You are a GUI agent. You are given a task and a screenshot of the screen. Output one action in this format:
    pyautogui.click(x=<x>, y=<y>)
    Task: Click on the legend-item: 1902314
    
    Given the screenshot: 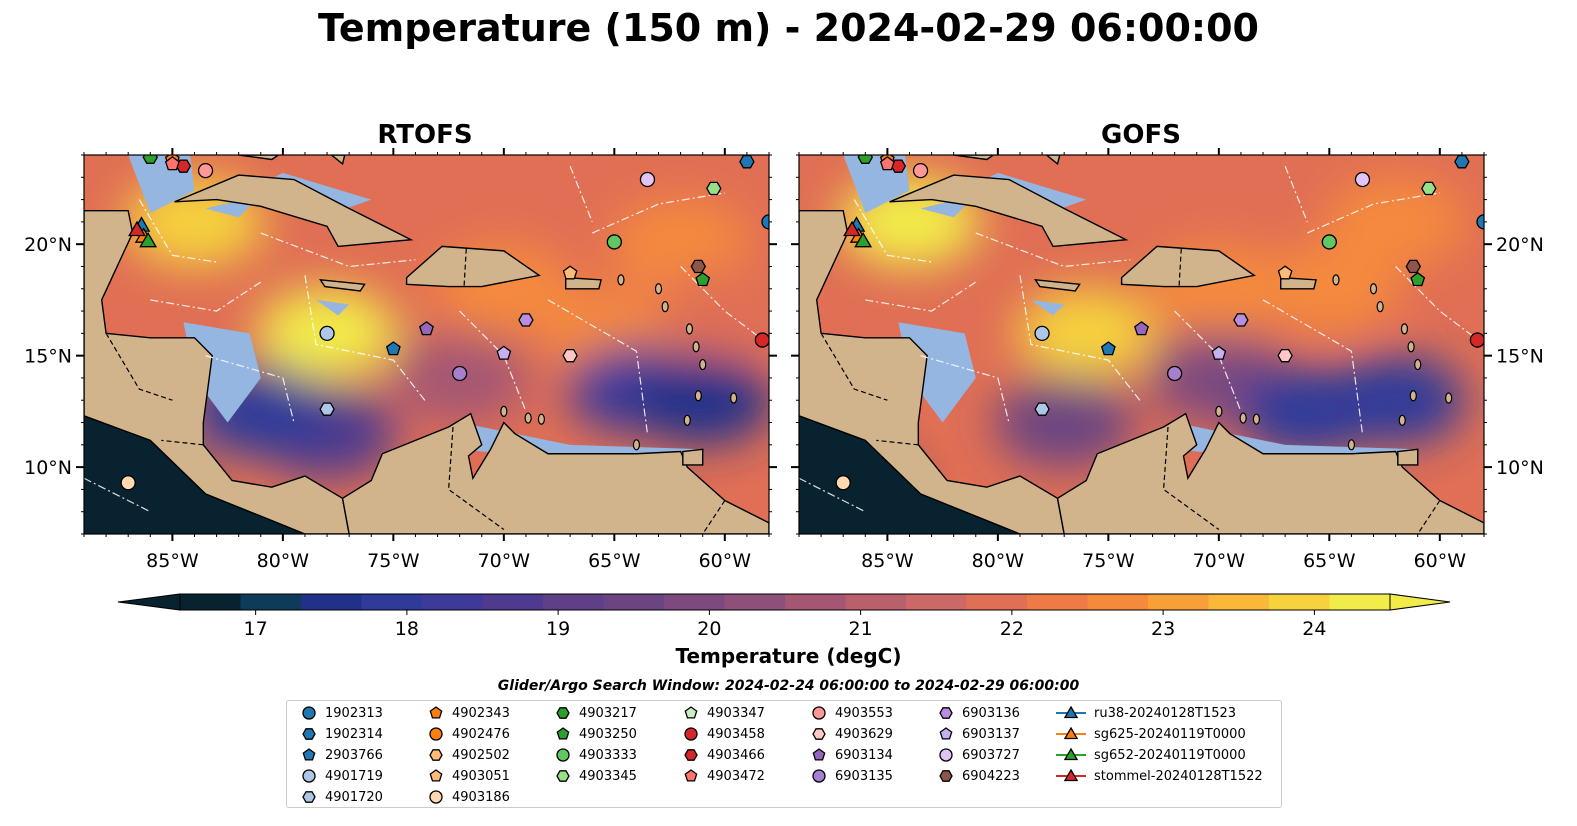 What is the action you would take?
    pyautogui.click(x=342, y=734)
    